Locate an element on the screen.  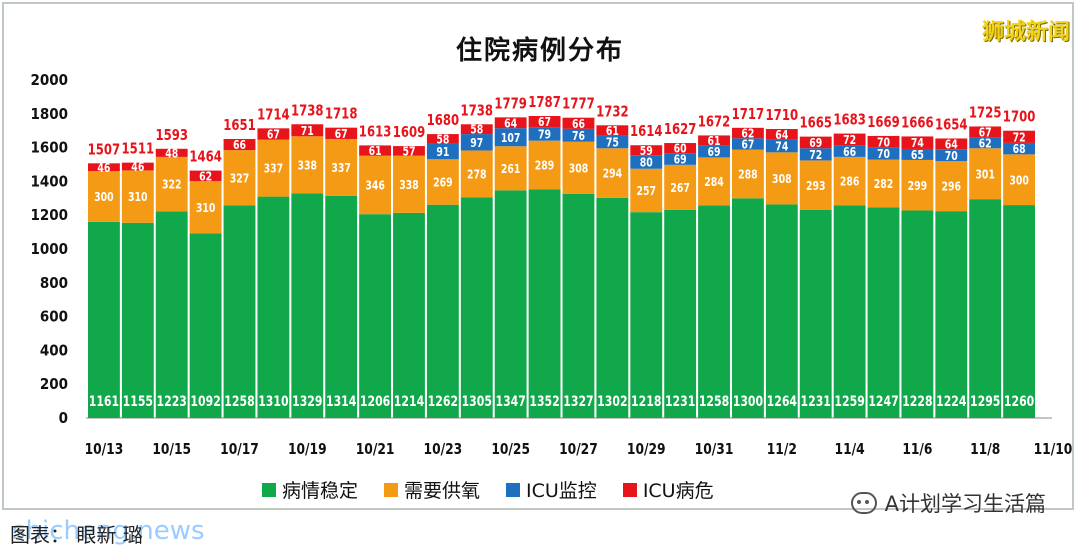
x-tick-label: 11/4 is located at coordinates (850, 449).